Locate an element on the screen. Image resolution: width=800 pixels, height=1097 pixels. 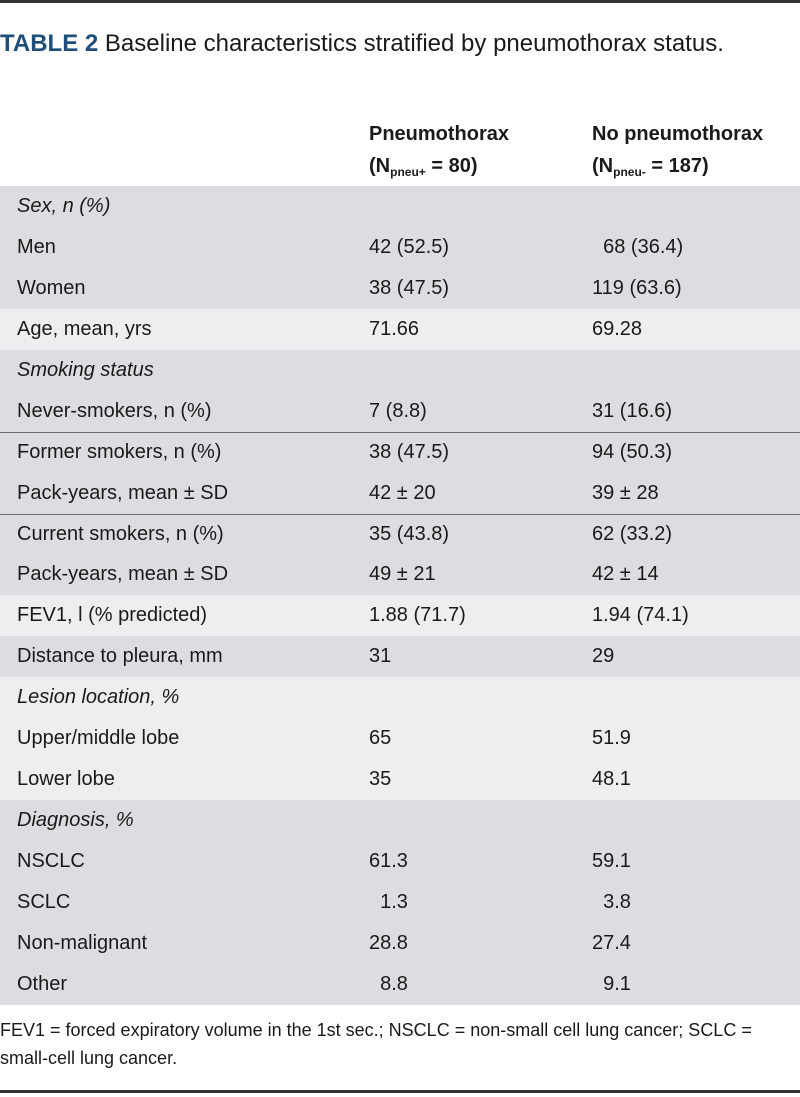
cell-no-pneumothorax: 39 ± 28 is located at coordinates (625, 492).